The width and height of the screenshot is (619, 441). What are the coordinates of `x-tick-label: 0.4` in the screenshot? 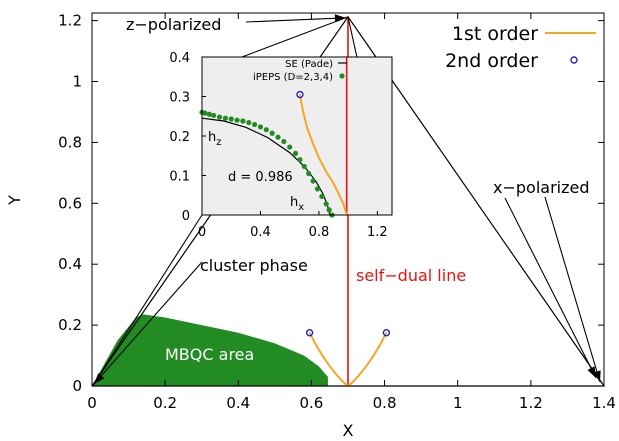 It's located at (238, 403).